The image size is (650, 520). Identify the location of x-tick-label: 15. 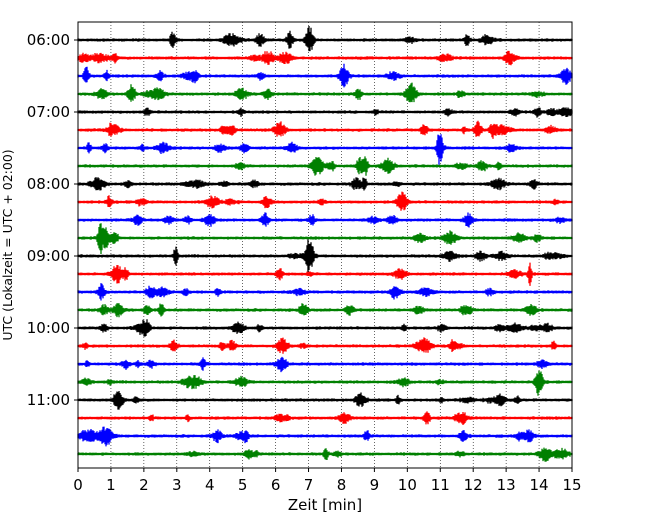
(571, 485).